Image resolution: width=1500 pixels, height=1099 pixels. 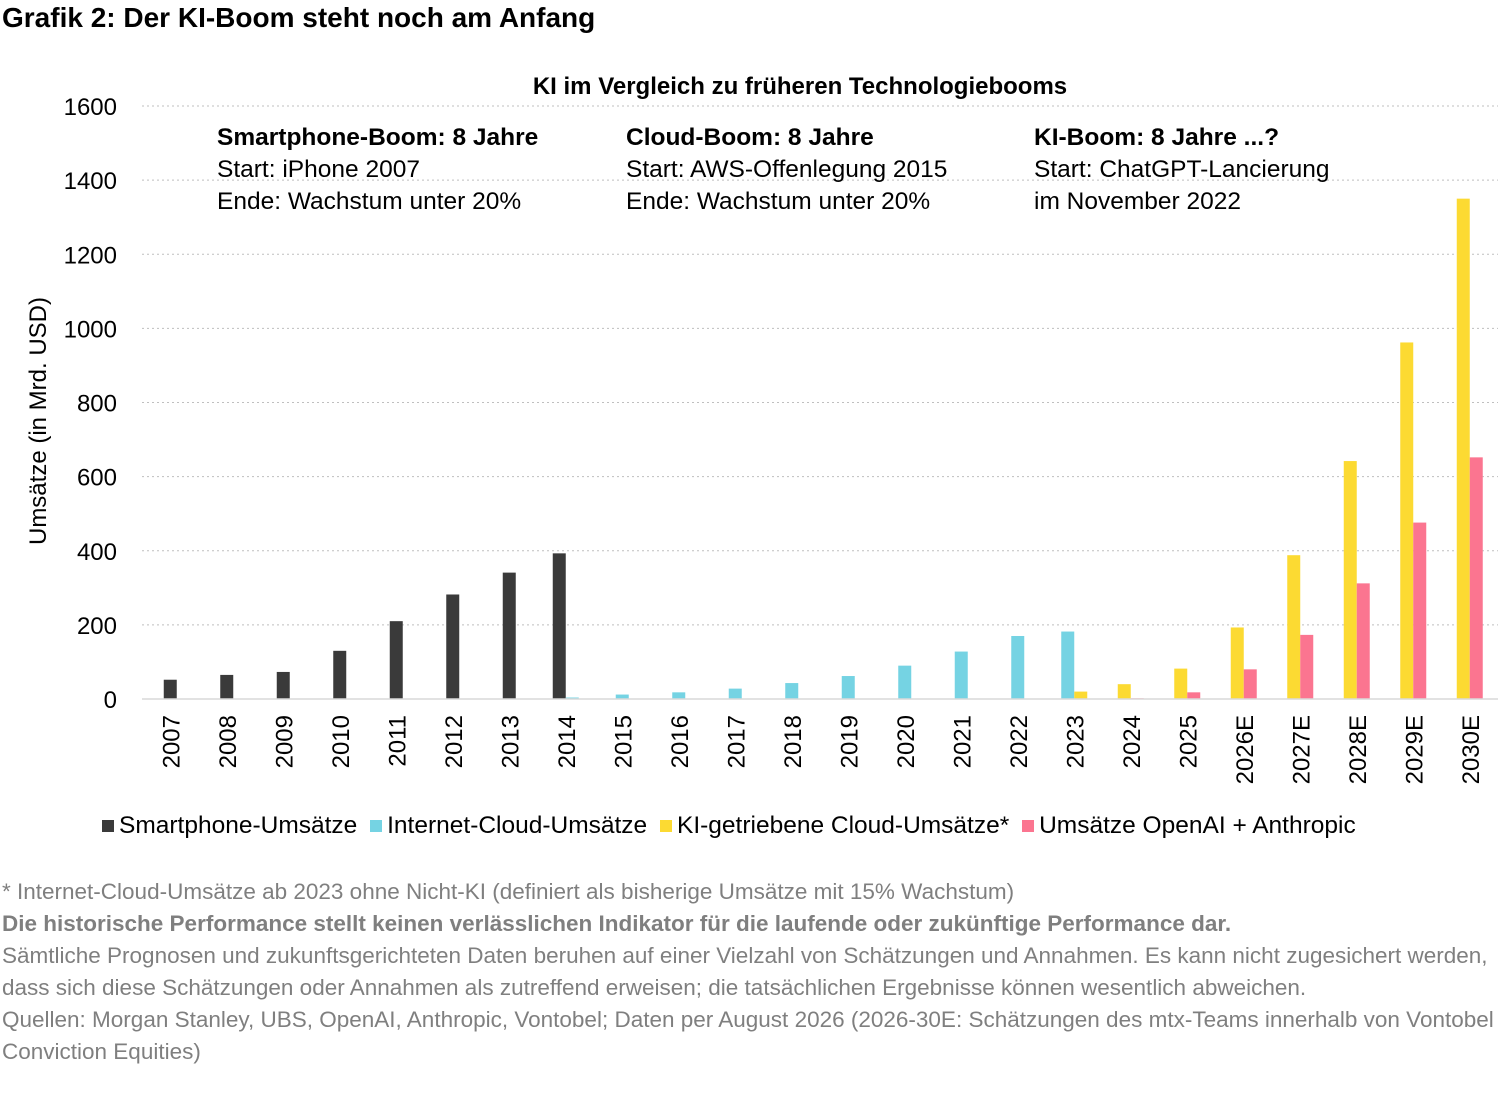 What do you see at coordinates (1156, 137) in the screenshot?
I see `annotation-heading: KI-Boom: 8 Jahre ...?` at bounding box center [1156, 137].